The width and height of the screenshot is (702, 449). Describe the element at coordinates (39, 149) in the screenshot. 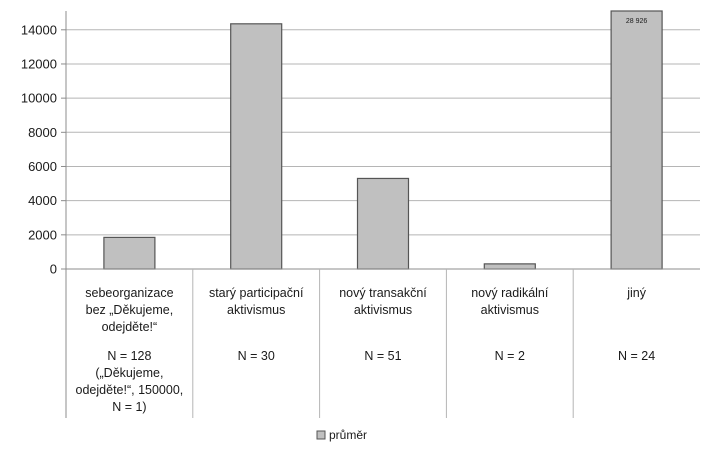

I see `y-axis-tick-labels: 0 2000 4000 6000 8000 10000 12000 14000` at that location.